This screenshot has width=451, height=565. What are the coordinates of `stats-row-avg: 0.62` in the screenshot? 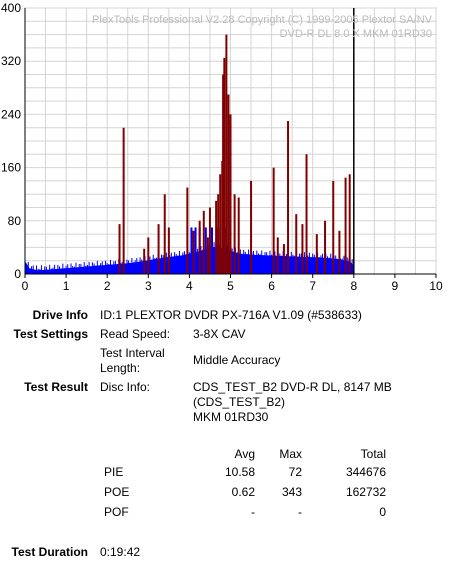 It's located at (243, 492).